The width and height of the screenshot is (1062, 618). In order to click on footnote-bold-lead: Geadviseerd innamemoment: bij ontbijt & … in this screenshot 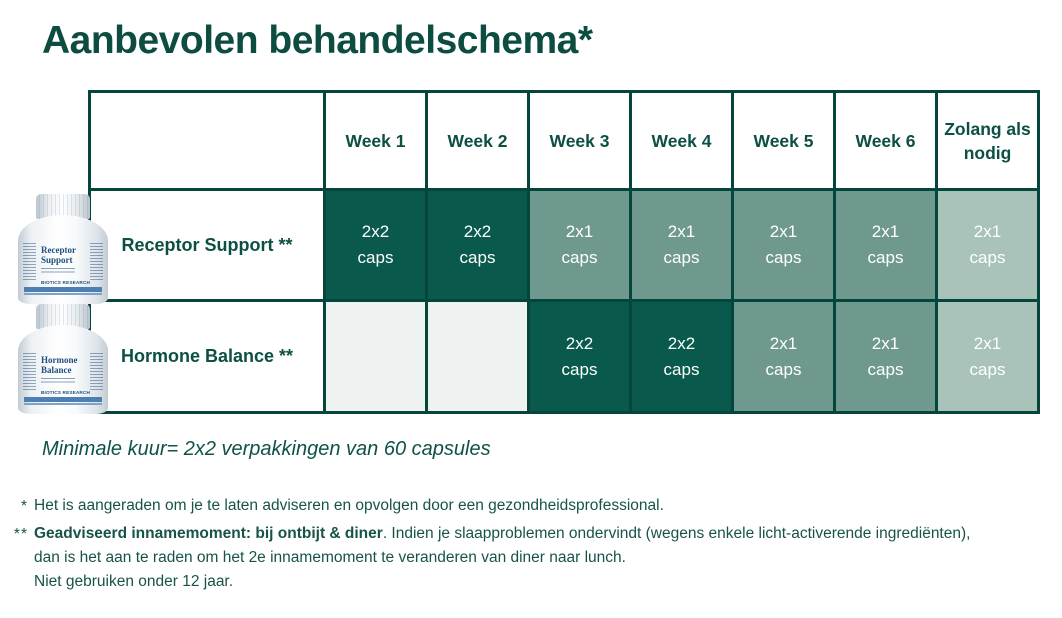, I will do `click(208, 533)`.